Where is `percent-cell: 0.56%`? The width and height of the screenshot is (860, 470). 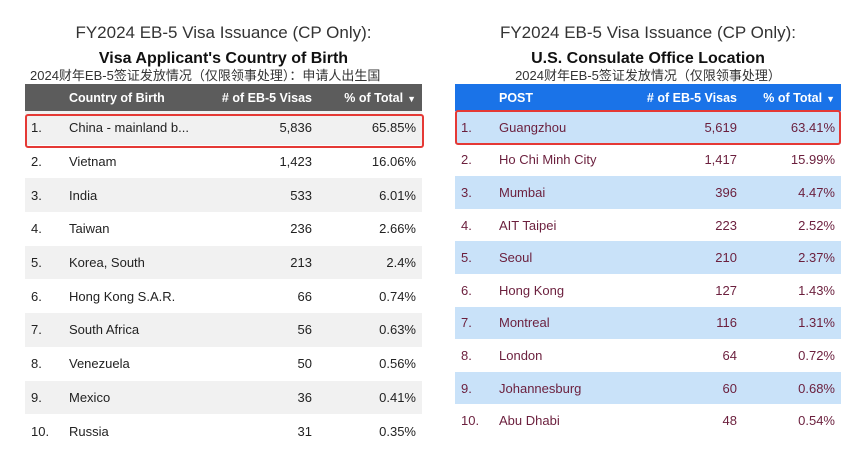
percent-cell: 0.56% is located at coordinates (370, 363).